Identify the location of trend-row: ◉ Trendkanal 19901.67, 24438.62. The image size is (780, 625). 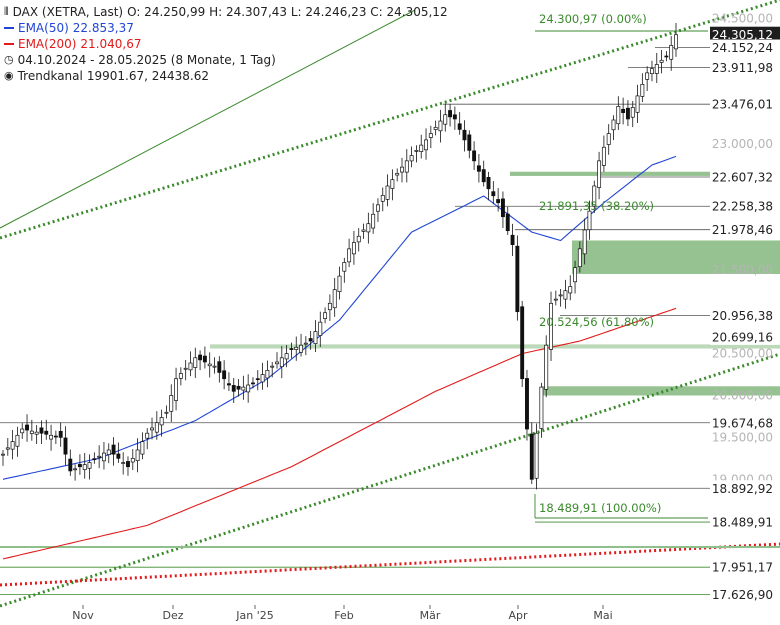
(226, 76).